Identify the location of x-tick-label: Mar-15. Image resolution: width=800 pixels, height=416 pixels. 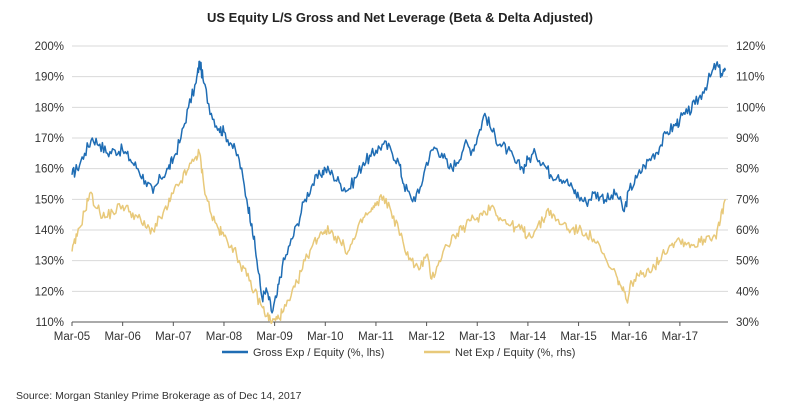
(578, 337).